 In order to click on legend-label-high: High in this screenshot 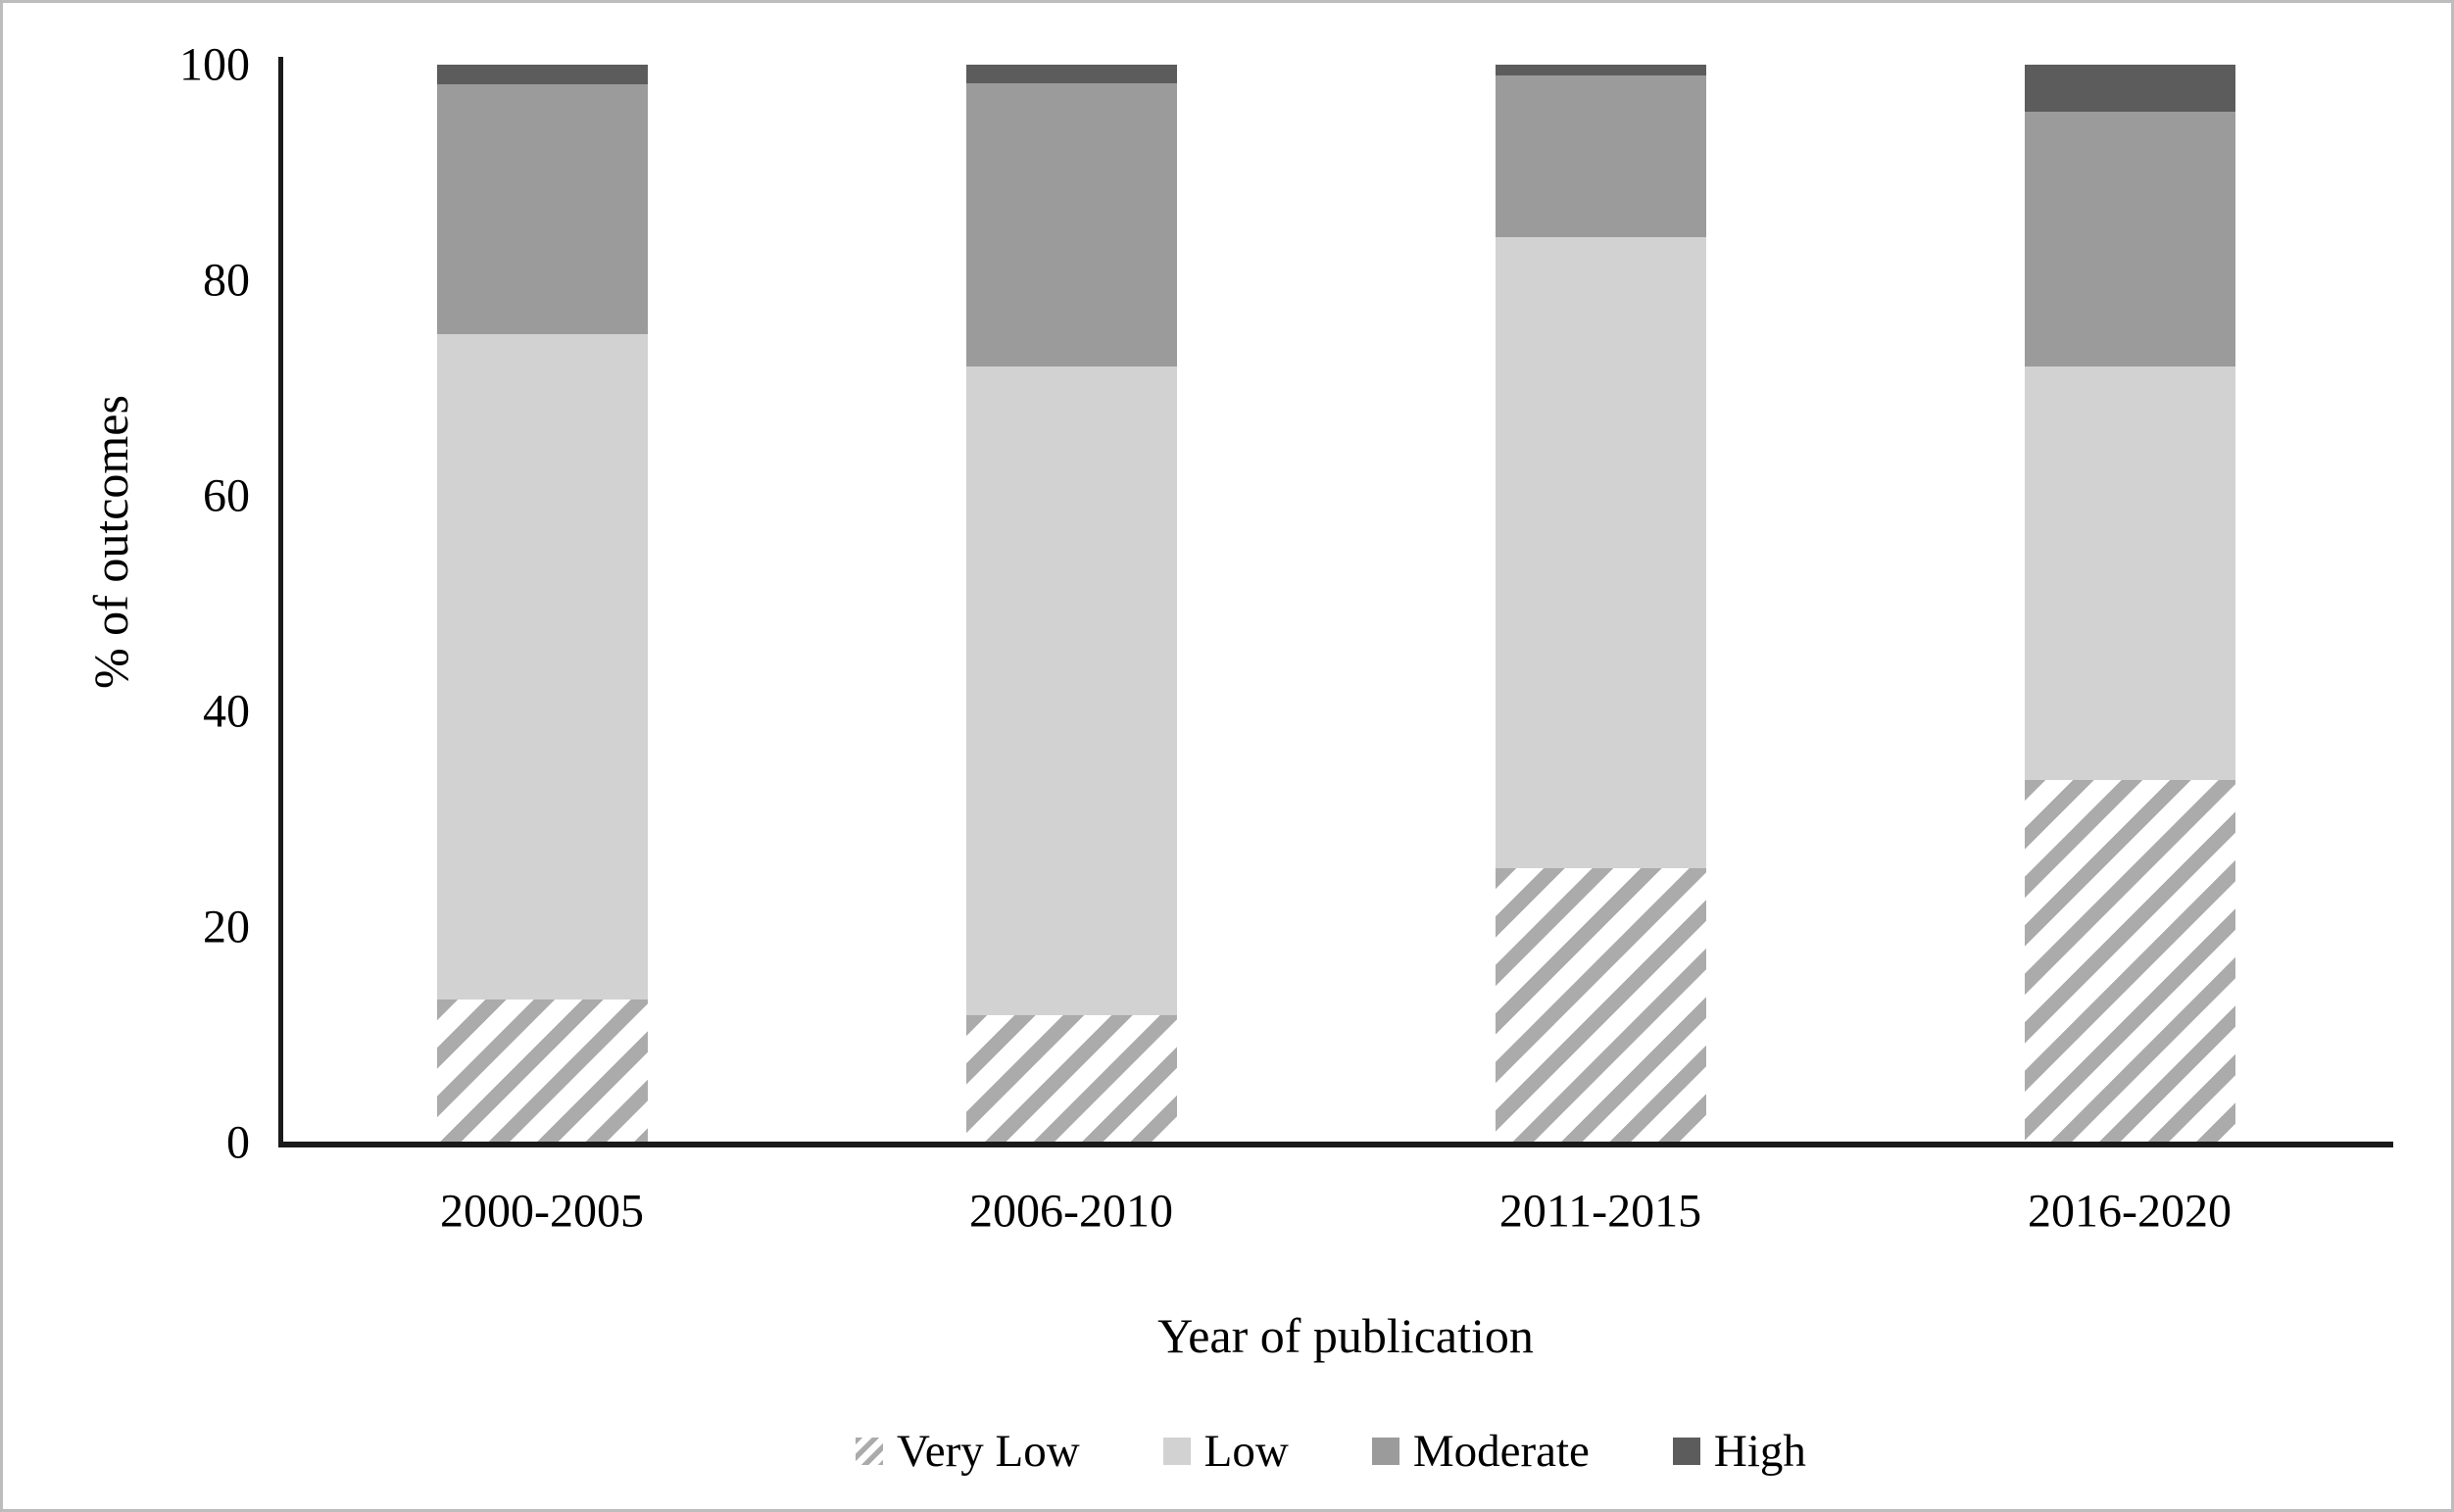, I will do `click(1760, 1451)`.